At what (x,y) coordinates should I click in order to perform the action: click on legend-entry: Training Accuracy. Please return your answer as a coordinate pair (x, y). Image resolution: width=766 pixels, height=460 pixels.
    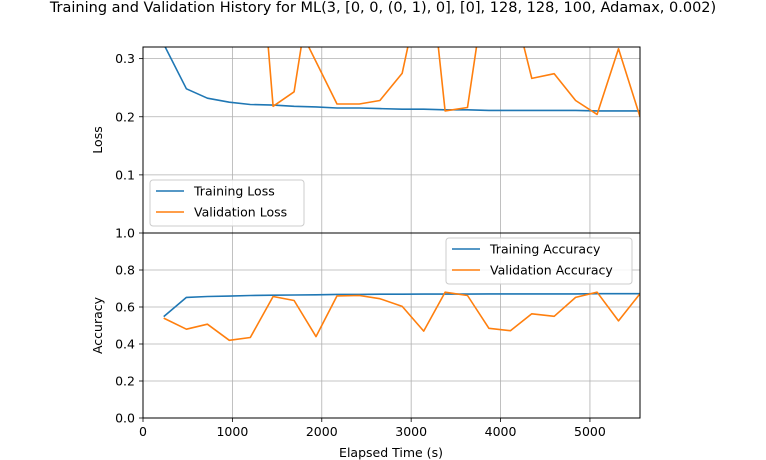
    Looking at the image, I should click on (545, 249).